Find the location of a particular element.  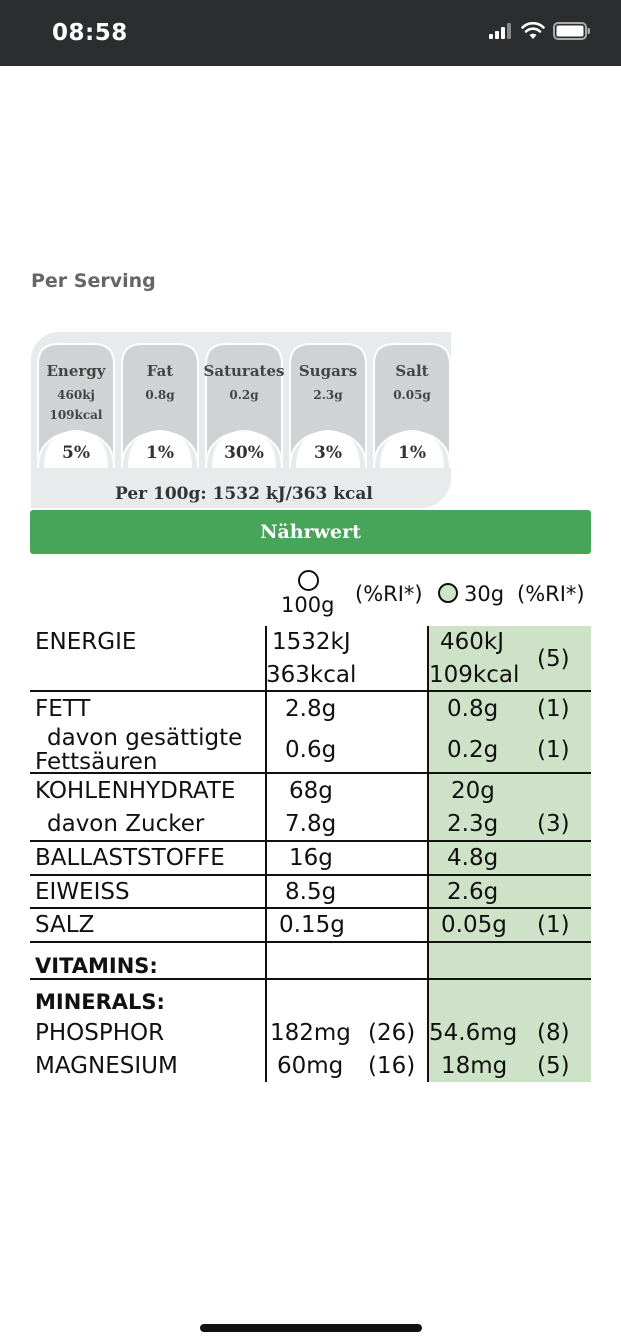

salz-30g: 0.05g is located at coordinates (474, 925).